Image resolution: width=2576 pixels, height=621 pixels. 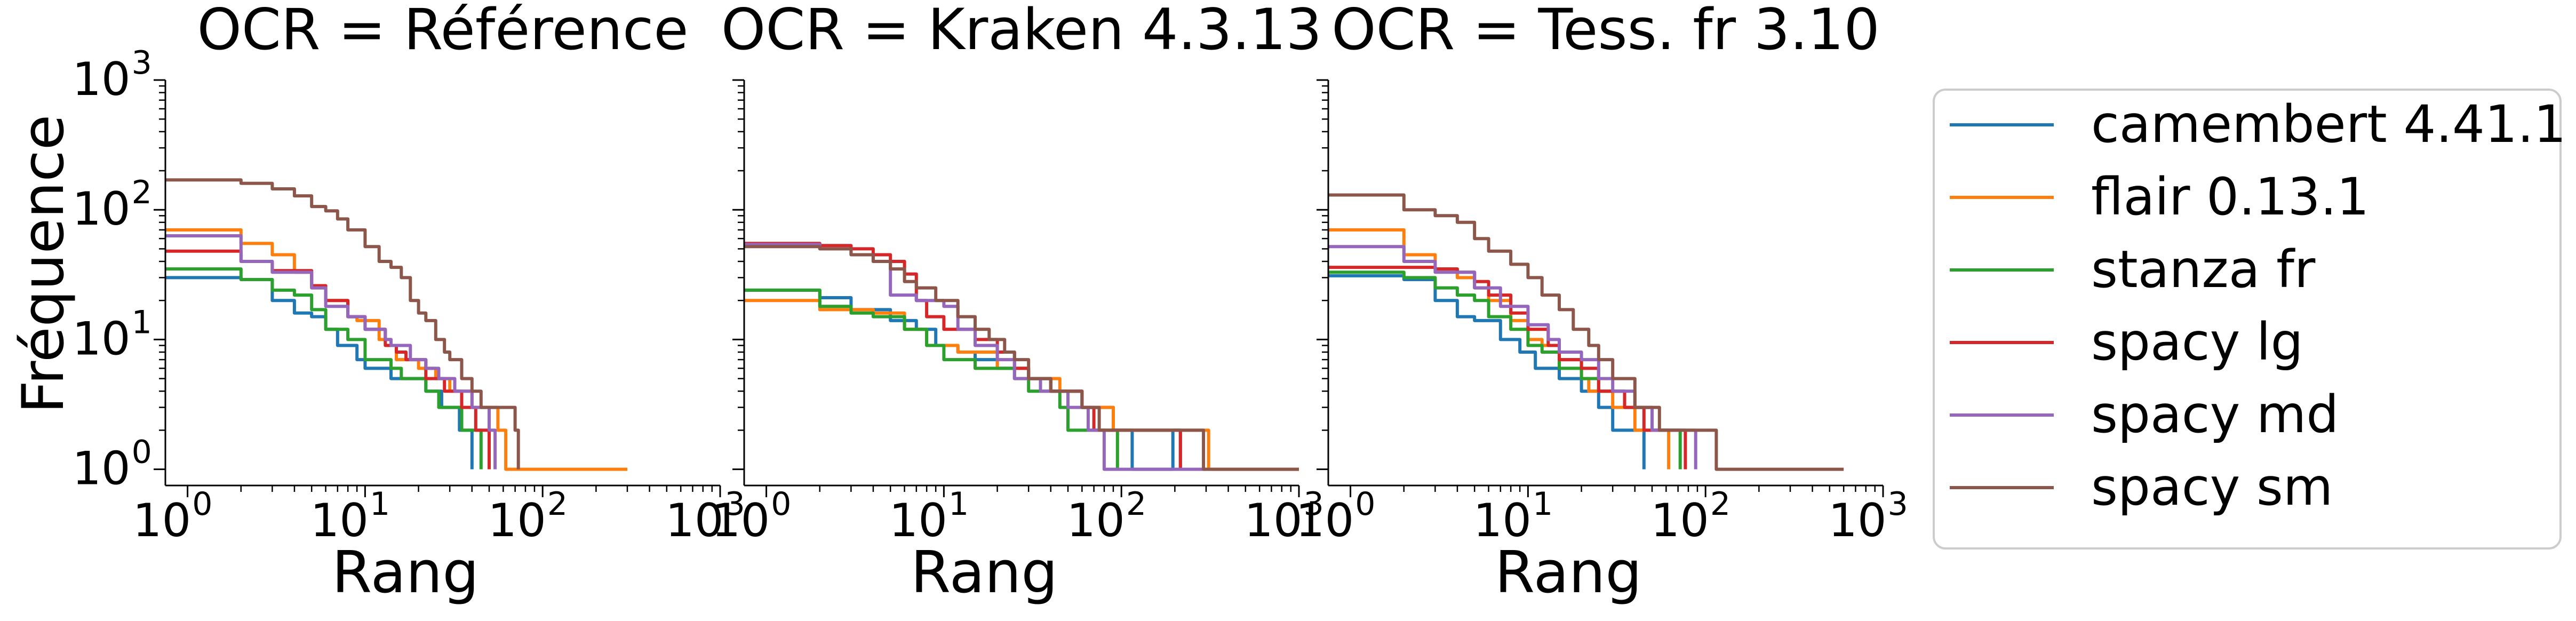 What do you see at coordinates (1605, 31) in the screenshot?
I see `subplot-title: OCR = Tess. fr 3.10` at bounding box center [1605, 31].